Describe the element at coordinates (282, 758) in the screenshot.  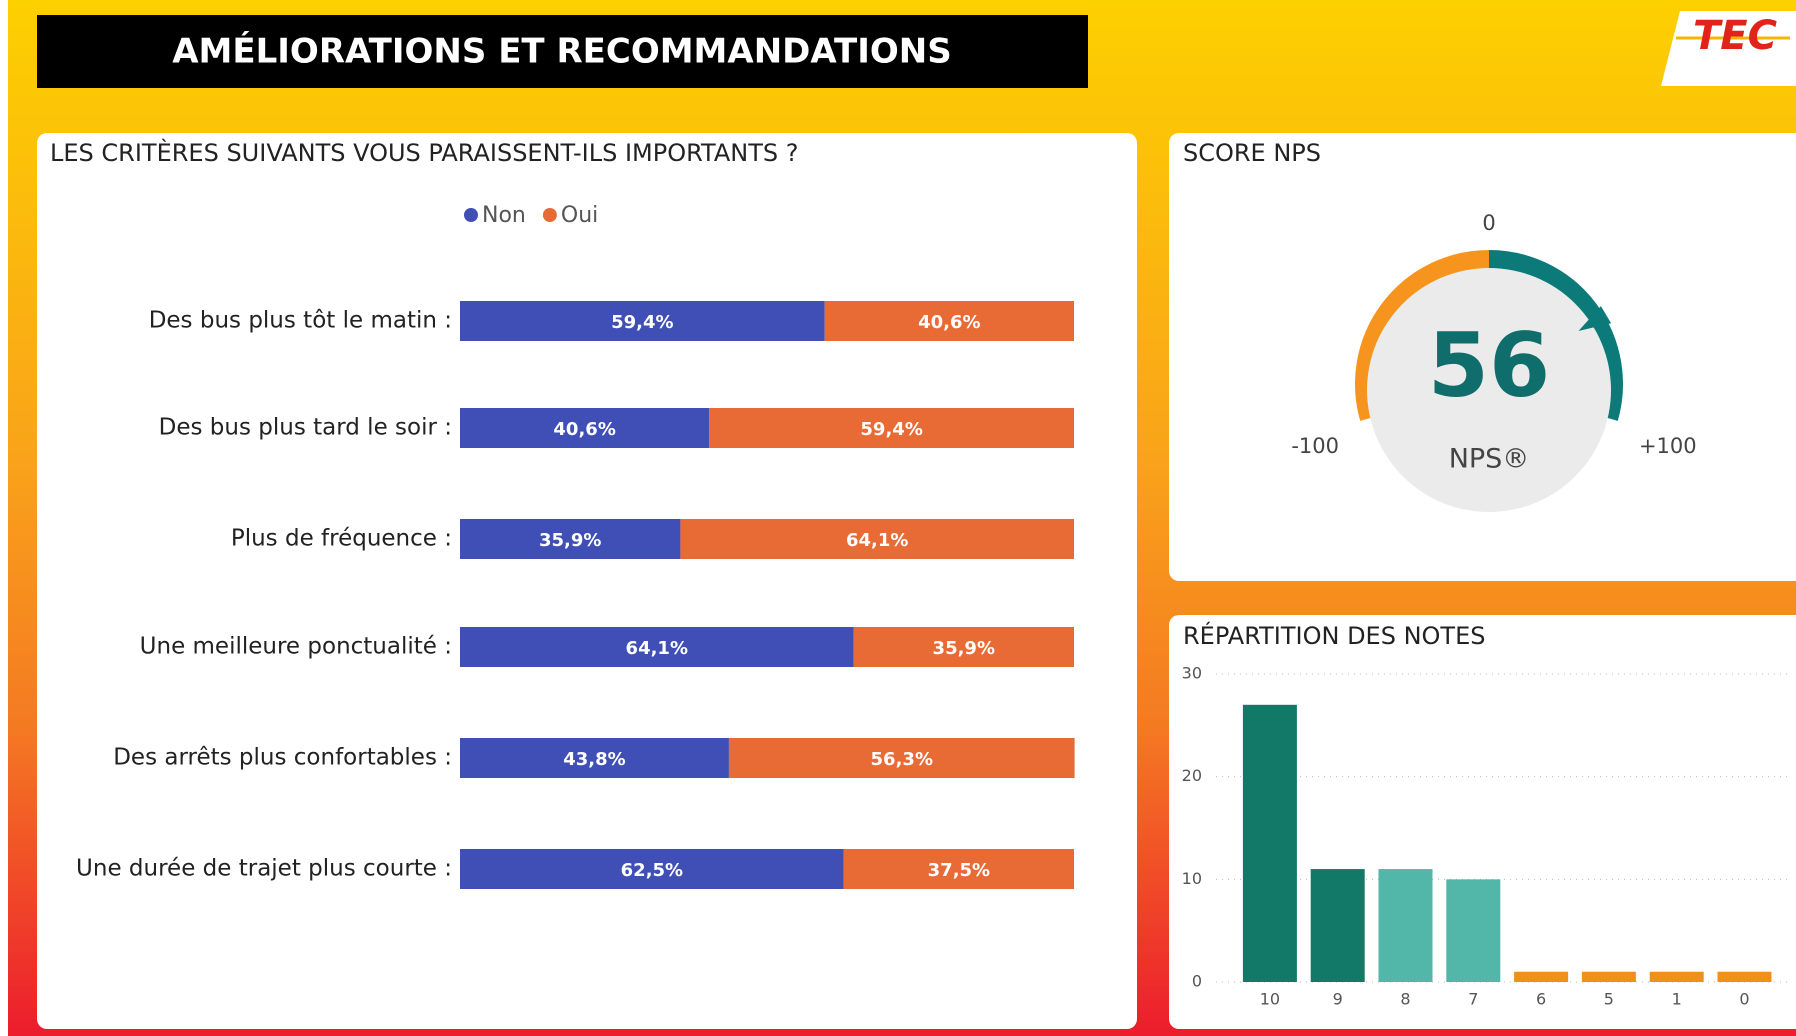
I see `category-label: Des arrêts plus confortables :` at that location.